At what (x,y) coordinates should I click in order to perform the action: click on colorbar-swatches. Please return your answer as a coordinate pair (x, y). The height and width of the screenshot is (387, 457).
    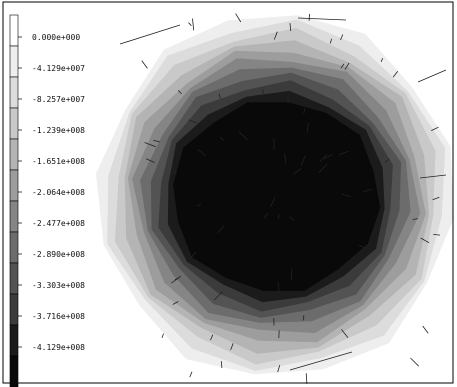
    Looking at the image, I should click on (14, 200).